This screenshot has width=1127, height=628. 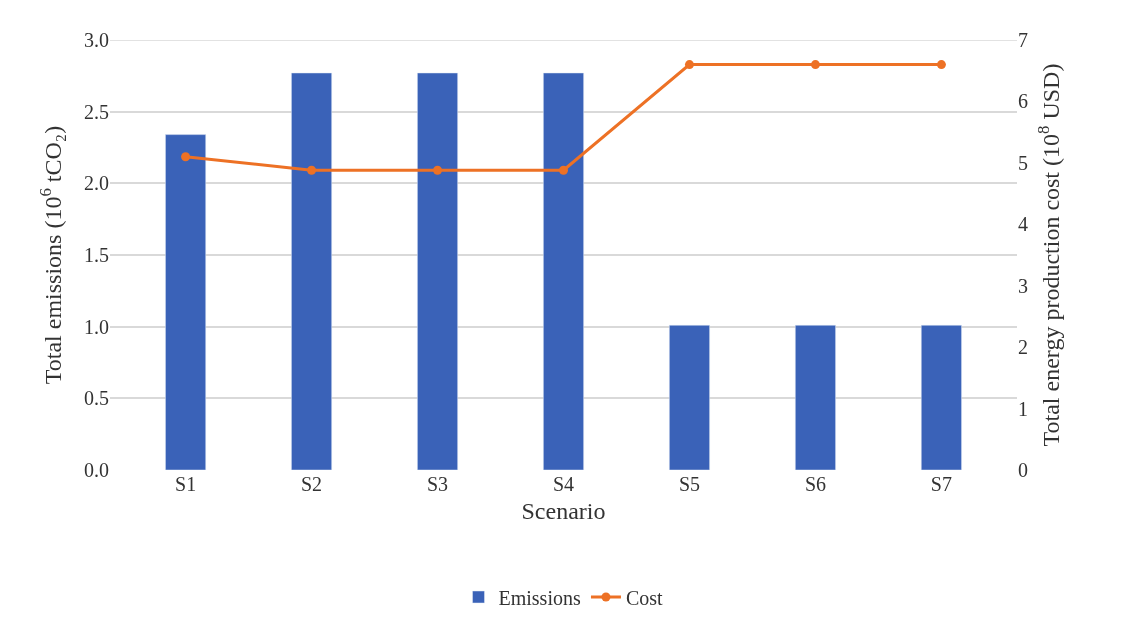 I want to click on x-tick-label: S4, so click(x=563, y=484).